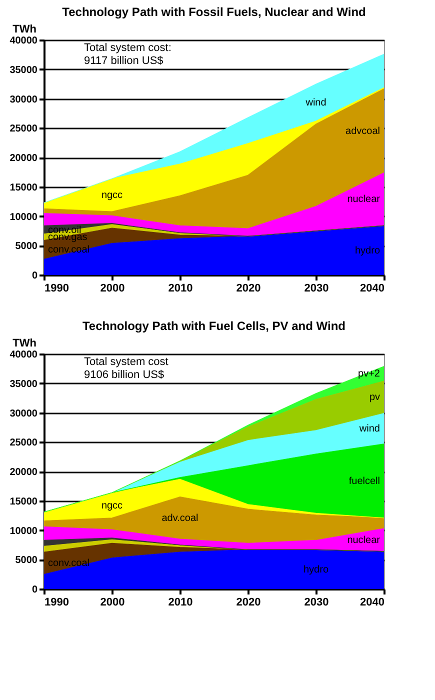 The height and width of the screenshot is (700, 435). What do you see at coordinates (363, 131) in the screenshot?
I see `series-label: advcoal` at bounding box center [363, 131].